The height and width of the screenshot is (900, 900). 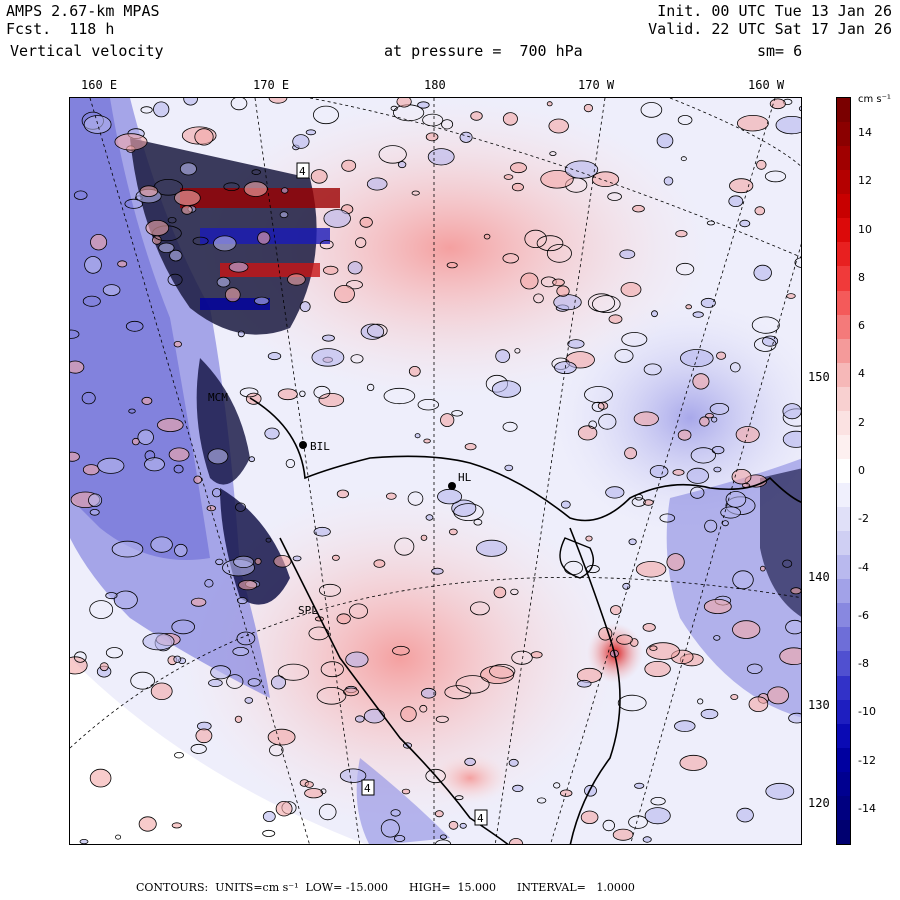 I want to click on model-title: AMPS 2.67-km MPAS, so click(x=83, y=11).